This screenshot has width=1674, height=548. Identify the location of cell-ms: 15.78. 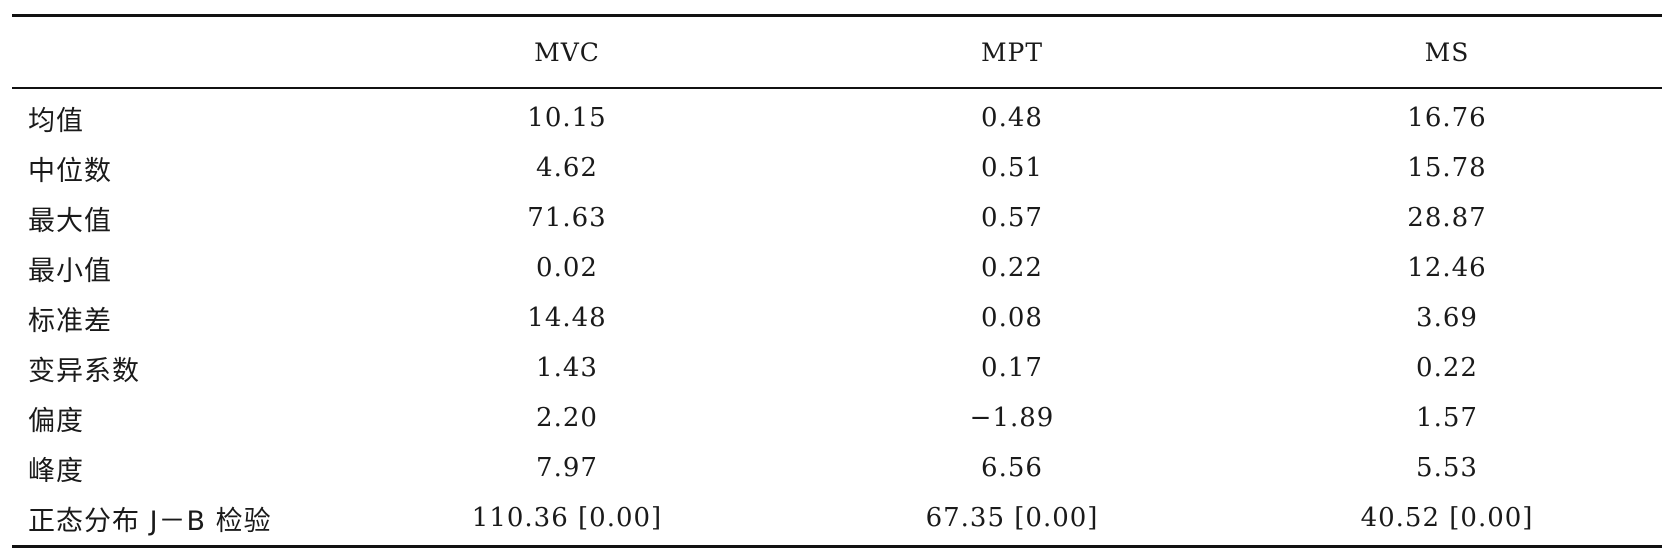
(1447, 168).